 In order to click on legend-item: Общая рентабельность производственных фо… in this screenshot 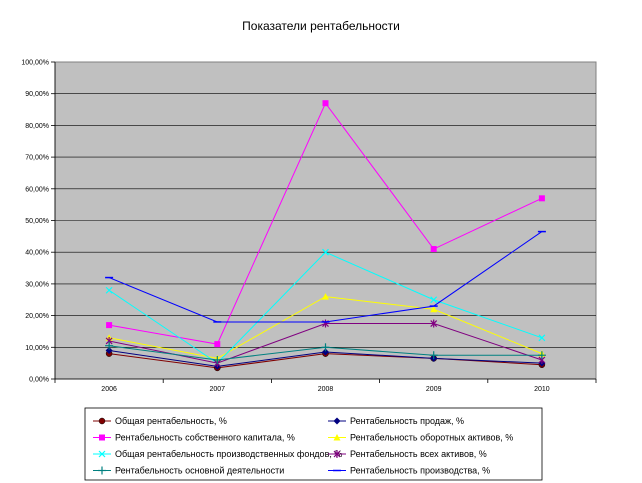, I will do `click(217, 454)`.